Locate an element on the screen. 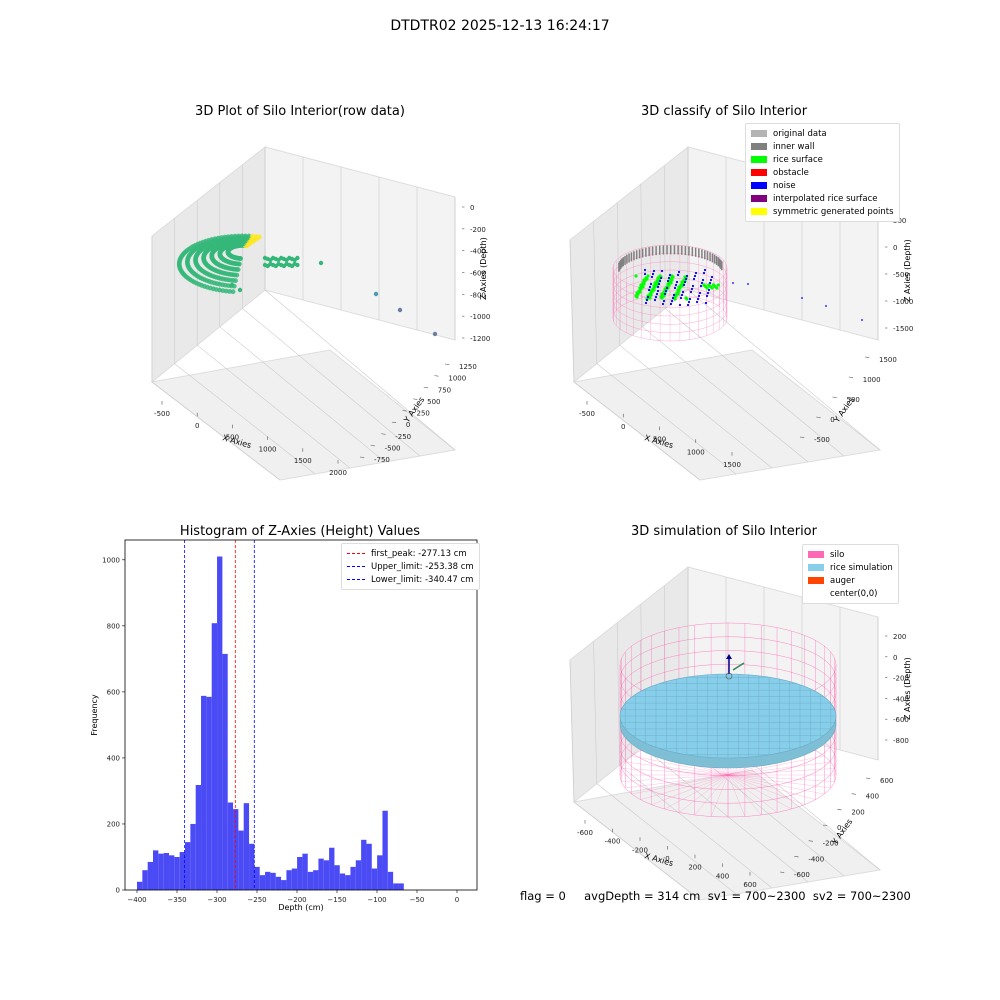  y-axis-tick-label: -750 is located at coordinates (382, 460).